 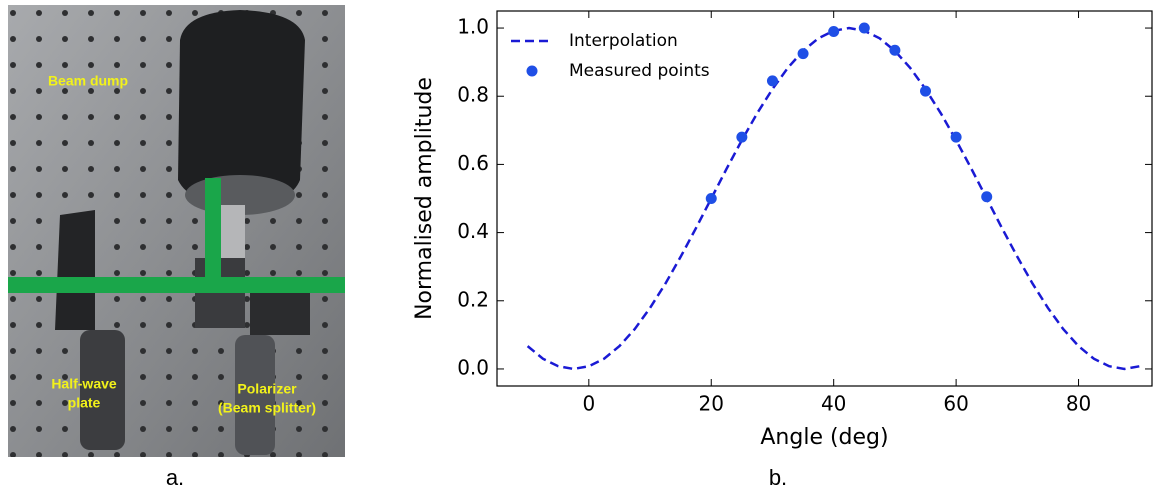 I want to click on photo-label: Polarizer, so click(x=267, y=389).